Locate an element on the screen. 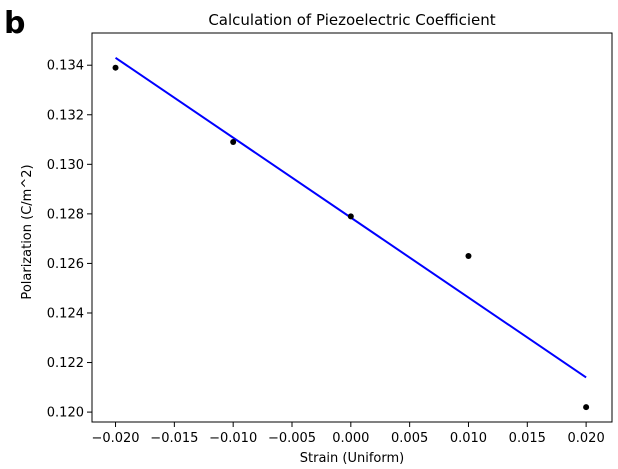 The height and width of the screenshot is (469, 618). y-tick-label: 0.134 is located at coordinates (65, 66).